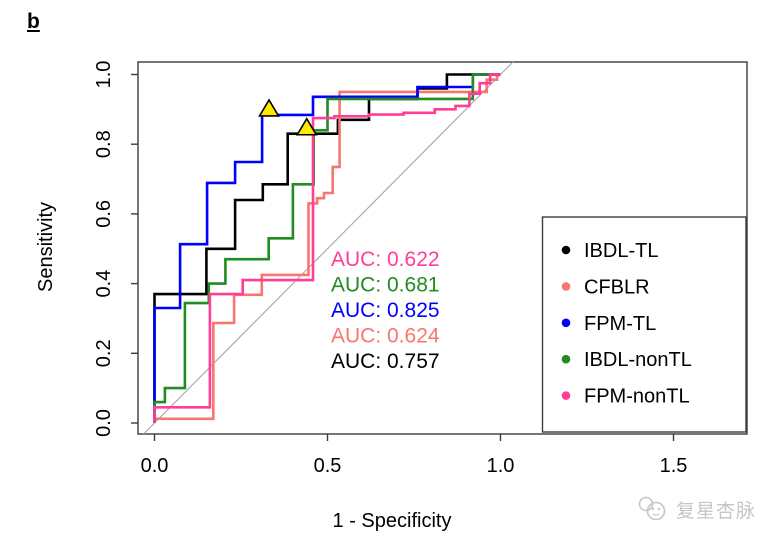  I want to click on cutoff-markers, so click(288, 117).